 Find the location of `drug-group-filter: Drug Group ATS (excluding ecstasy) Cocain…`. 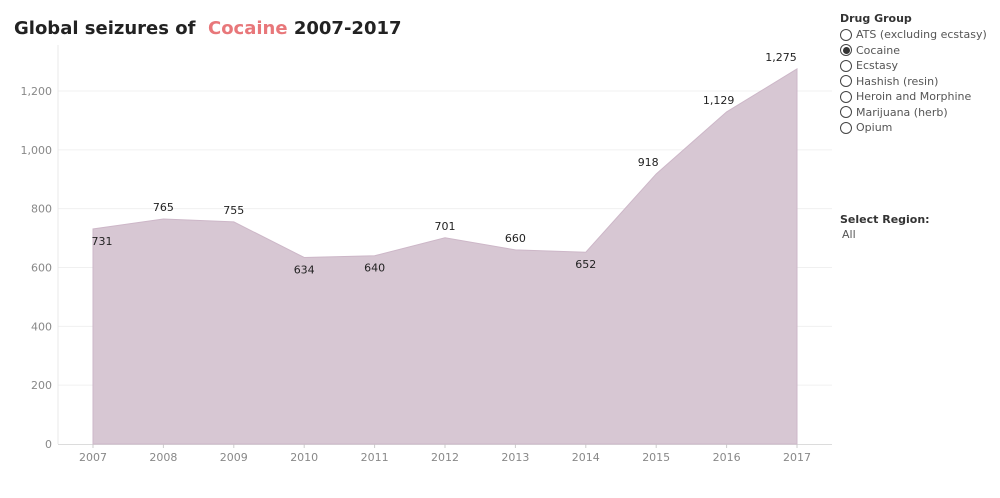

drug-group-filter: Drug Group ATS (excluding ecstasy) Cocain… is located at coordinates (919, 74).